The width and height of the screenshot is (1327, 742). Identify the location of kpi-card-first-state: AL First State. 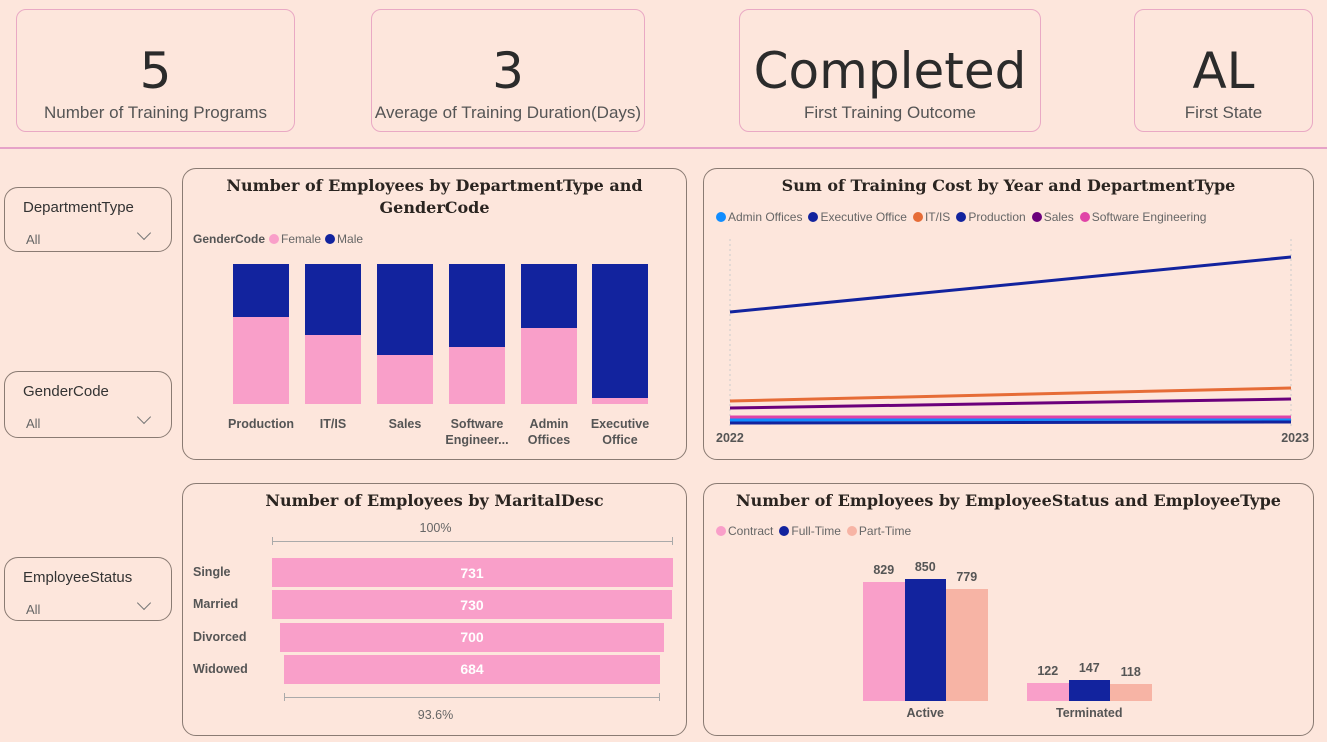
(1223, 70).